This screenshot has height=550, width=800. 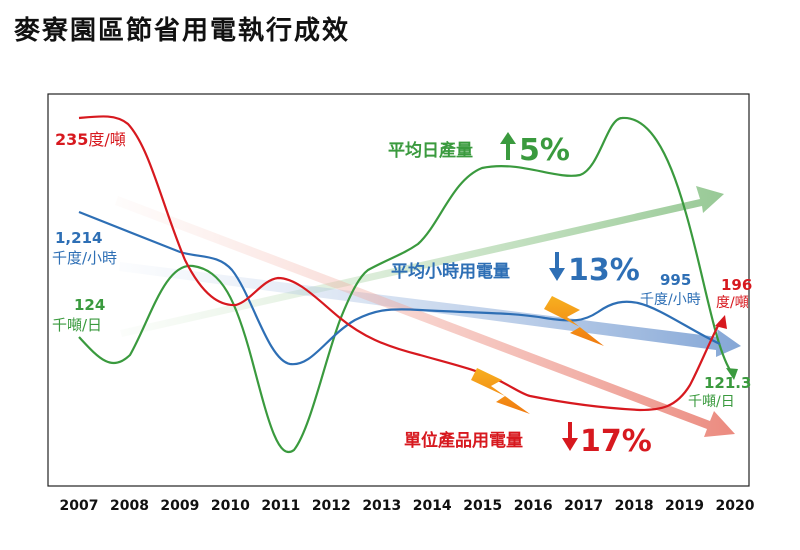 What do you see at coordinates (732, 303) in the screenshot?
I see `end-unit-red: 度/噸` at bounding box center [732, 303].